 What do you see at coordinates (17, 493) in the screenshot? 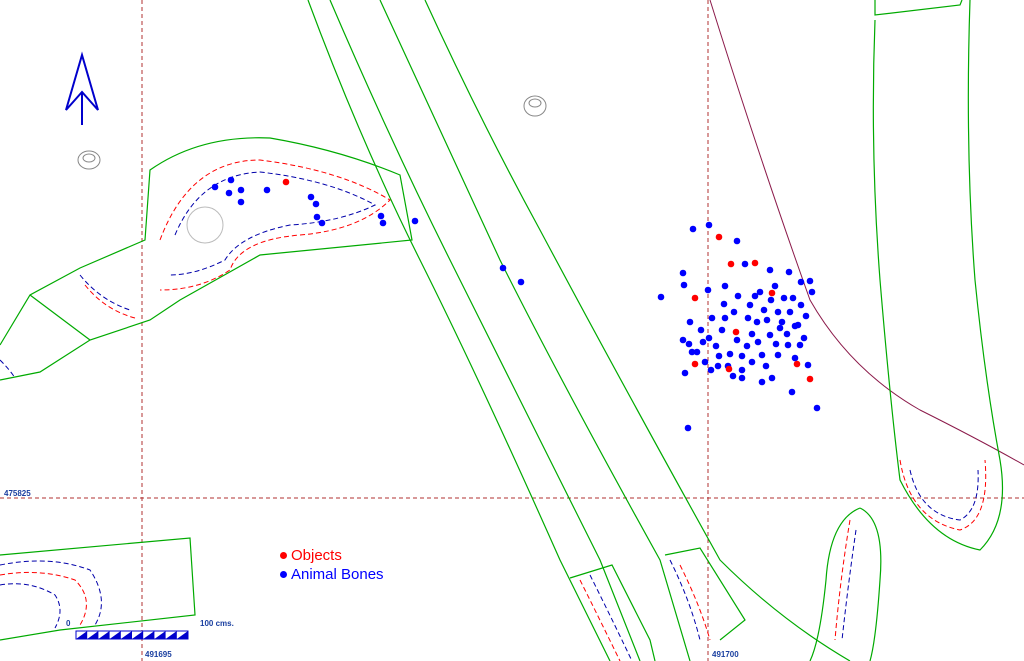
I see `northing-label: 475825` at bounding box center [17, 493].